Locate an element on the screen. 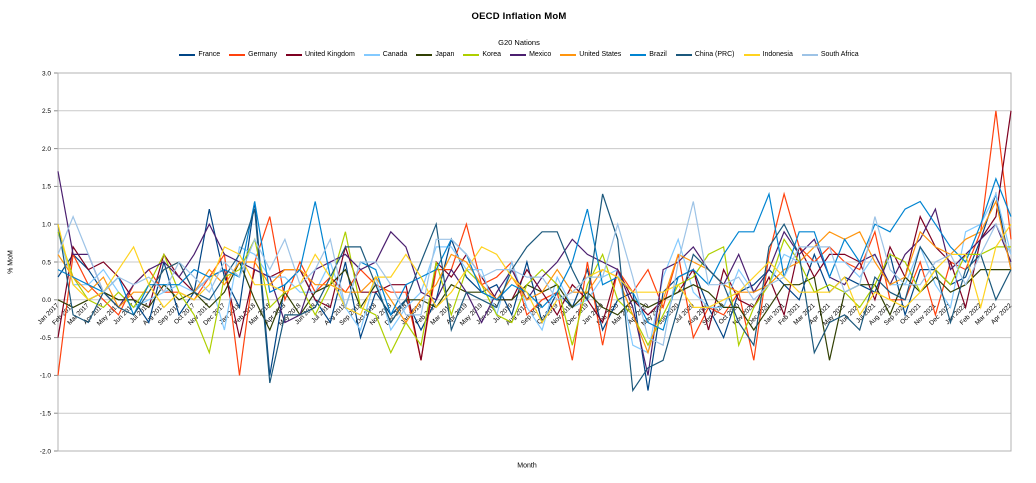  legend-item-indonesia: Indonesia is located at coordinates (768, 54).